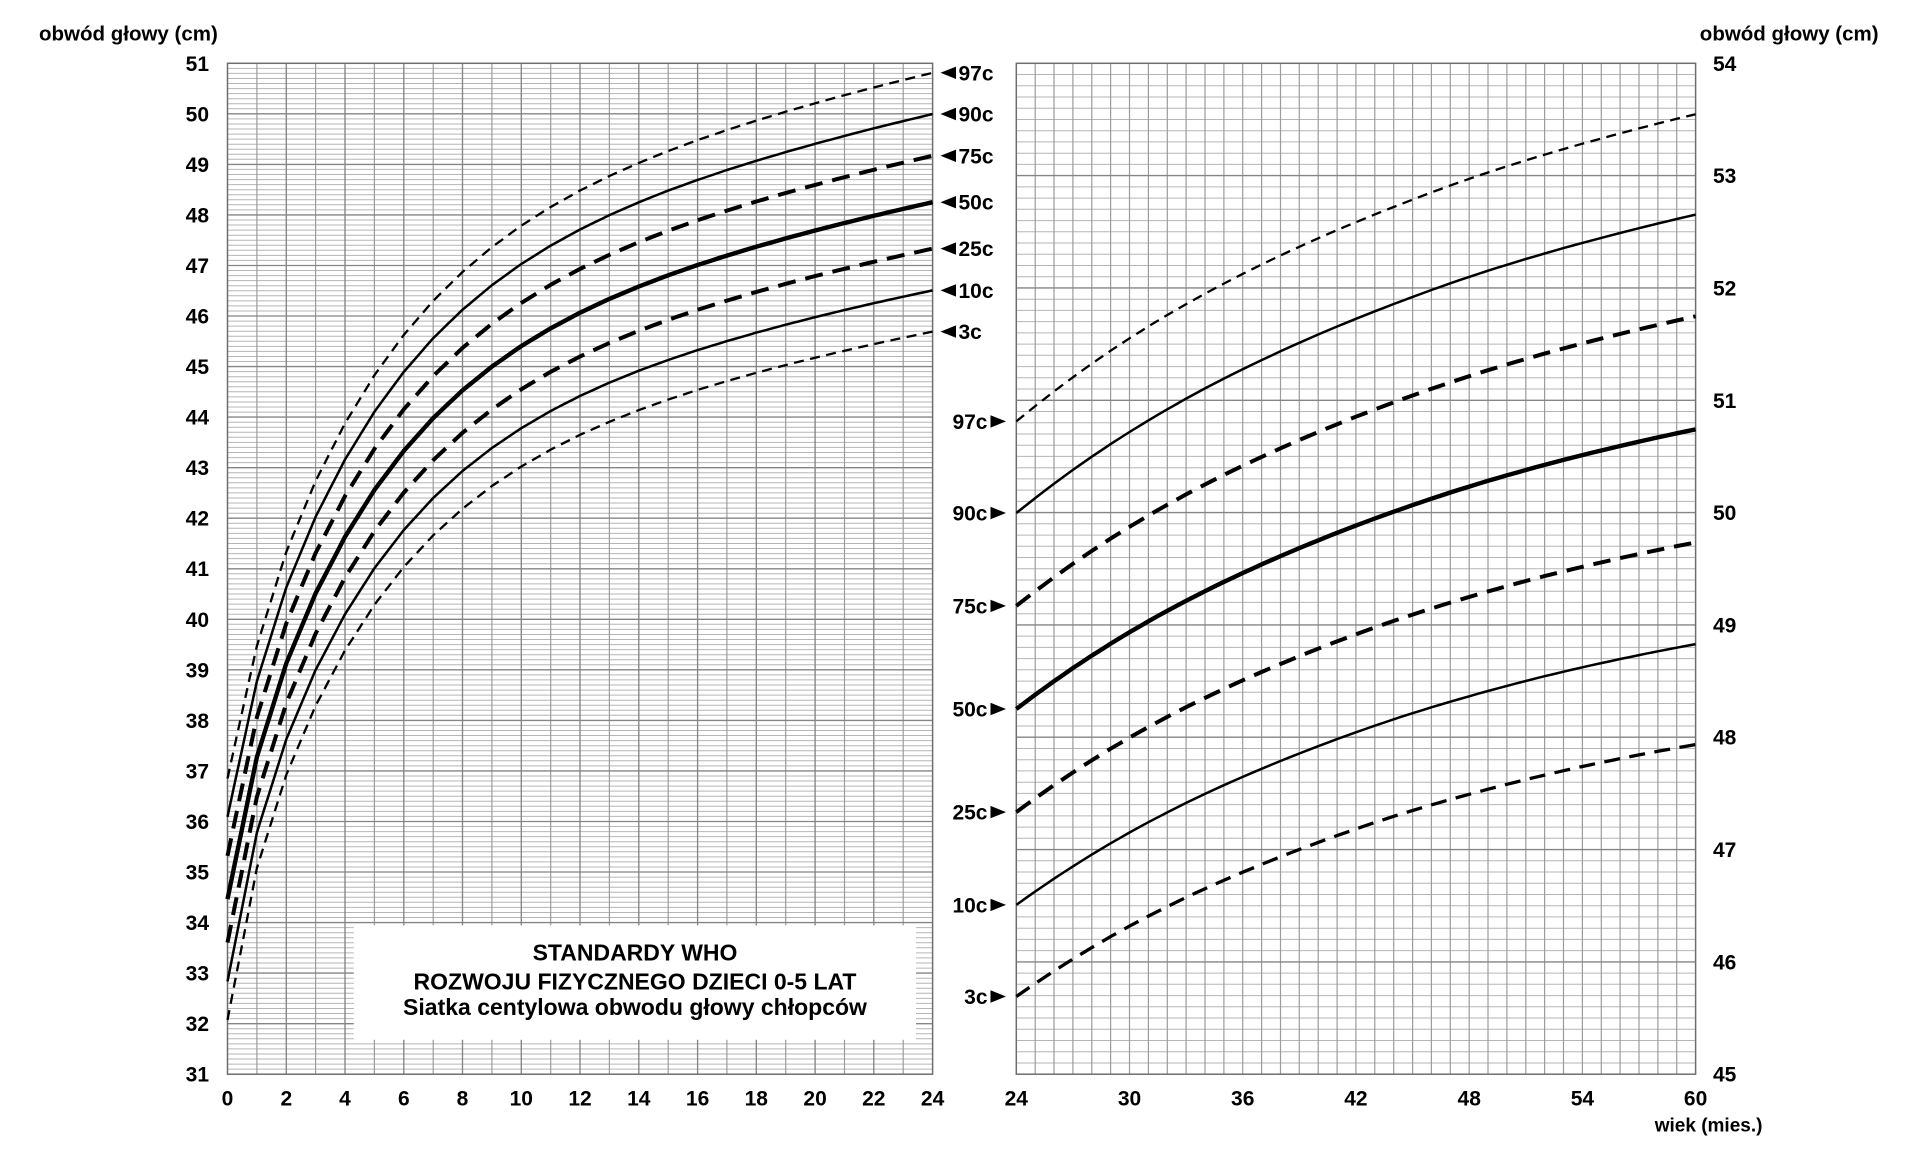 This screenshot has height=1167, width=1920. I want to click on svg-text: 8, so click(463, 1099).